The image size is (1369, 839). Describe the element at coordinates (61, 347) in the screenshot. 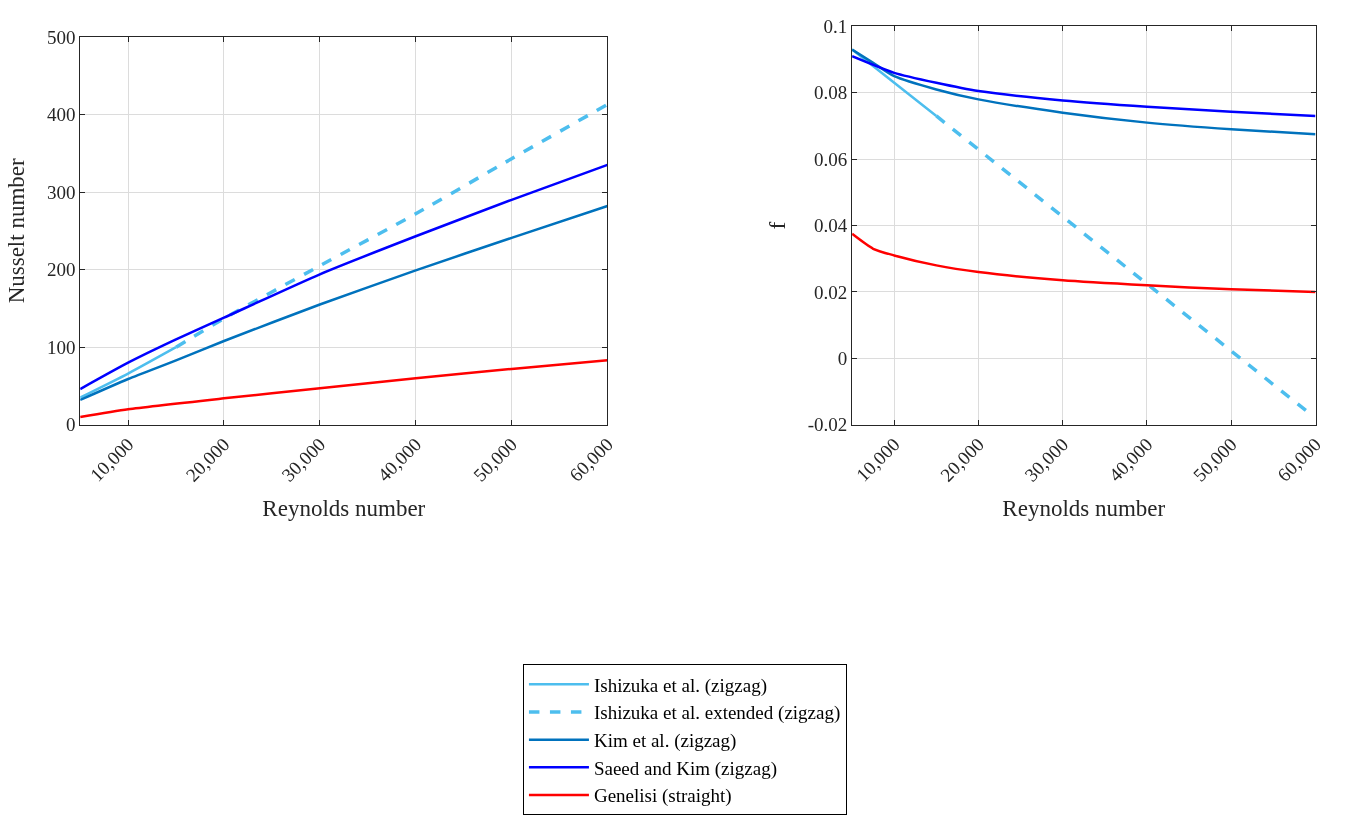

I see `y-tick-label: 100` at that location.